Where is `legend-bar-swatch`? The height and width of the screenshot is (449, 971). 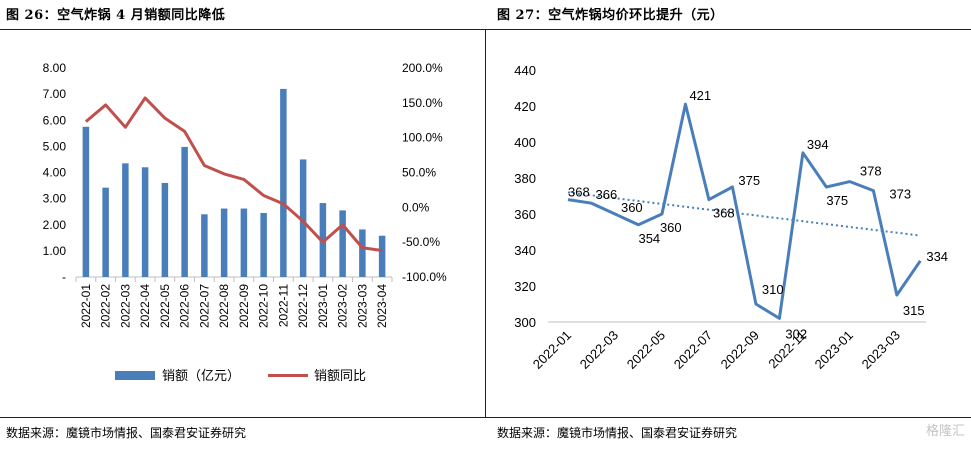 legend-bar-swatch is located at coordinates (135, 375).